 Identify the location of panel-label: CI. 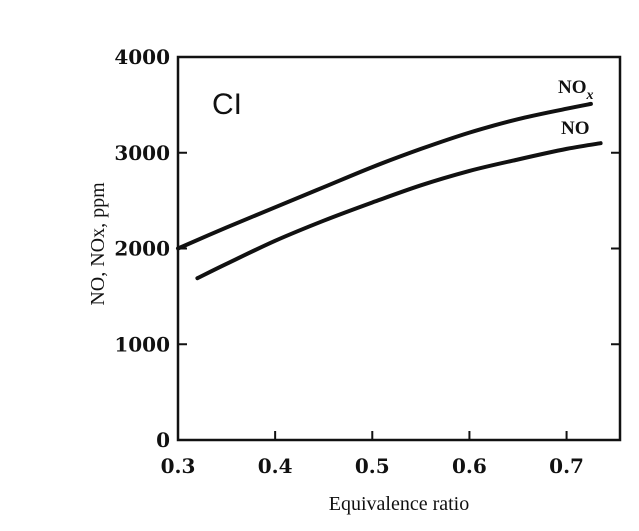
(227, 104).